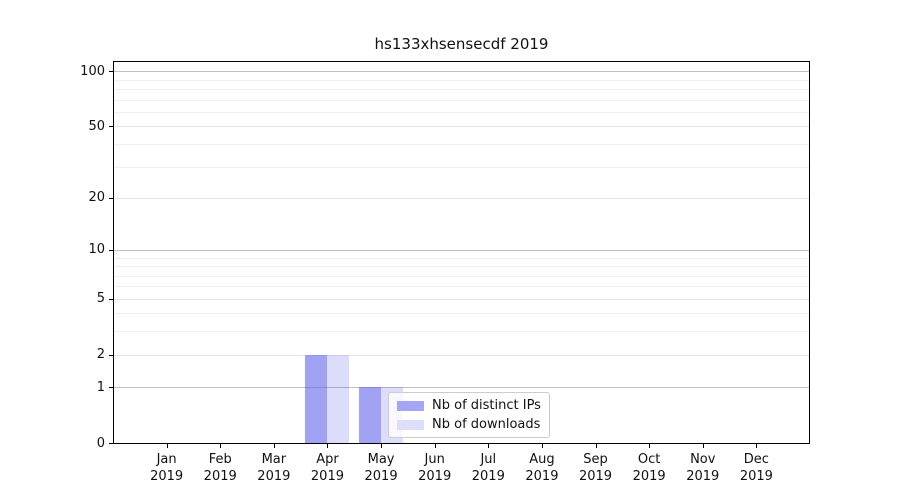 The width and height of the screenshot is (900, 500). Describe the element at coordinates (435, 468) in the screenshot. I see `x-tick-label-jun-2019: Jun 2019` at that location.